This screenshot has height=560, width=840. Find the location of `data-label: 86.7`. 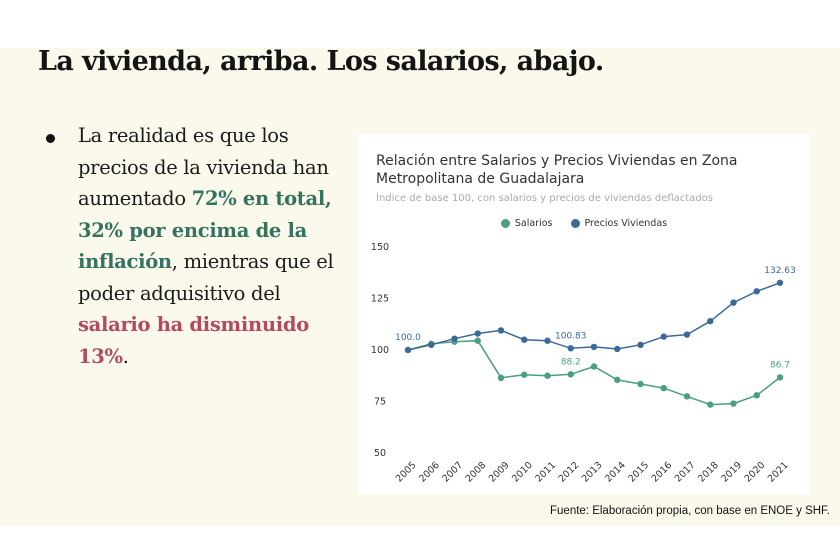

data-label: 86.7 is located at coordinates (780, 365).